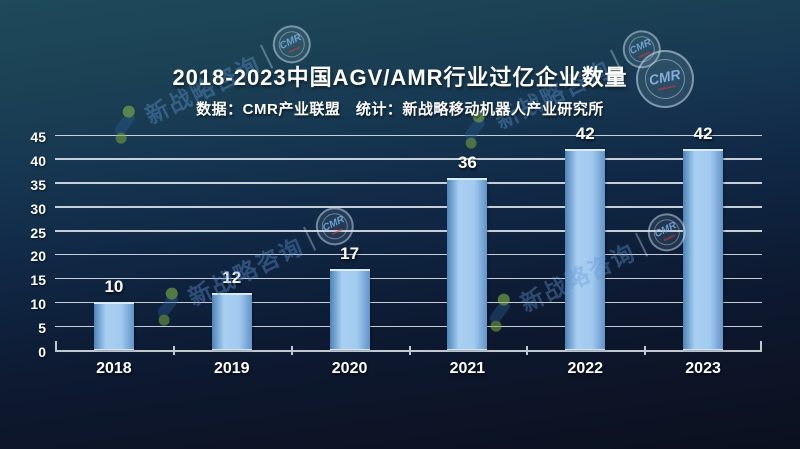 Image resolution: width=800 pixels, height=449 pixels. I want to click on bar-value-2022: 42, so click(585, 134).